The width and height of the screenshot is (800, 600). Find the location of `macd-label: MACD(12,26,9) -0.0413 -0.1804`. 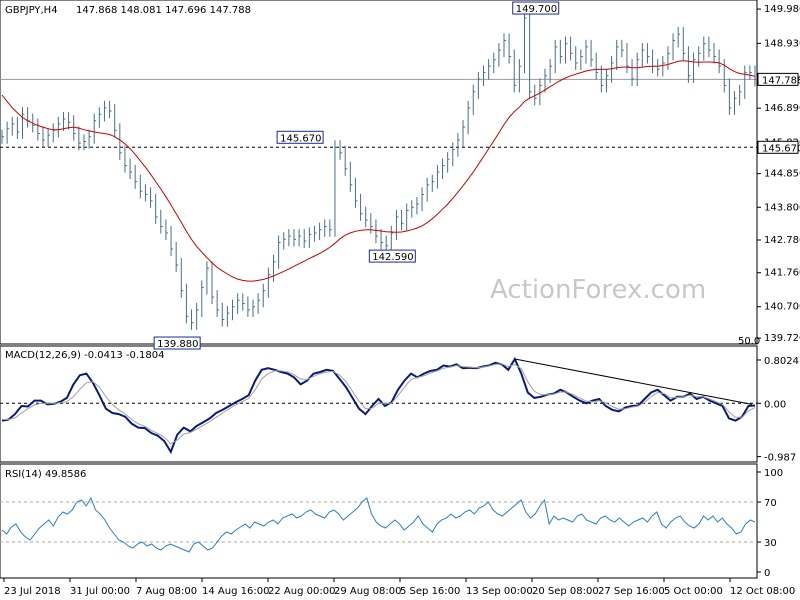

macd-label: MACD(12,26,9) -0.0413 -0.1804 is located at coordinates (85, 355).